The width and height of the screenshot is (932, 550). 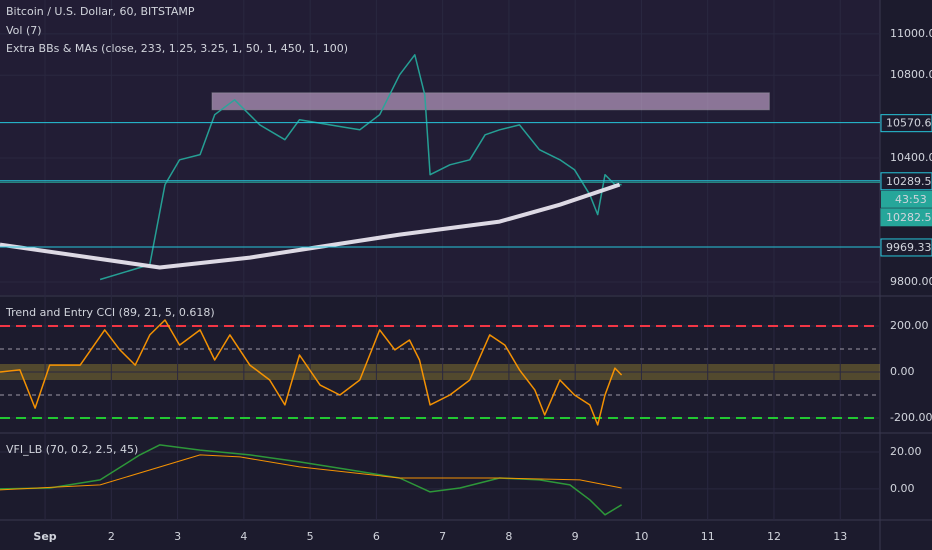 What do you see at coordinates (310, 536) in the screenshot?
I see `x-tick-label: 5` at bounding box center [310, 536].